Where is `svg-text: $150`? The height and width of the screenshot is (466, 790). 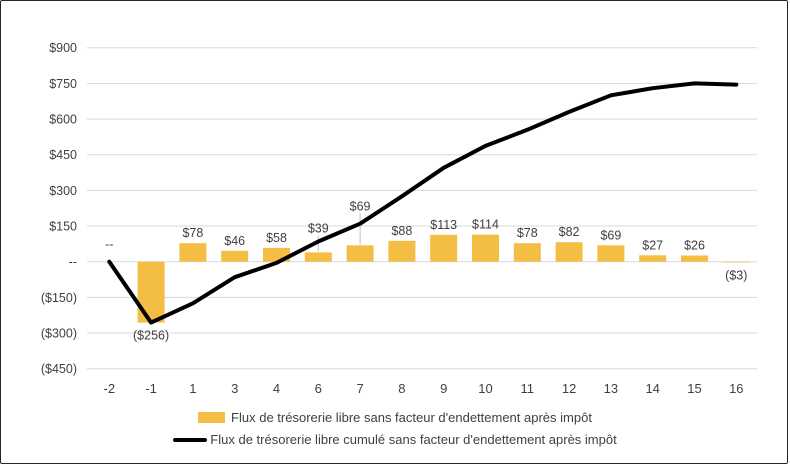 svg-text: $150 is located at coordinates (63, 227).